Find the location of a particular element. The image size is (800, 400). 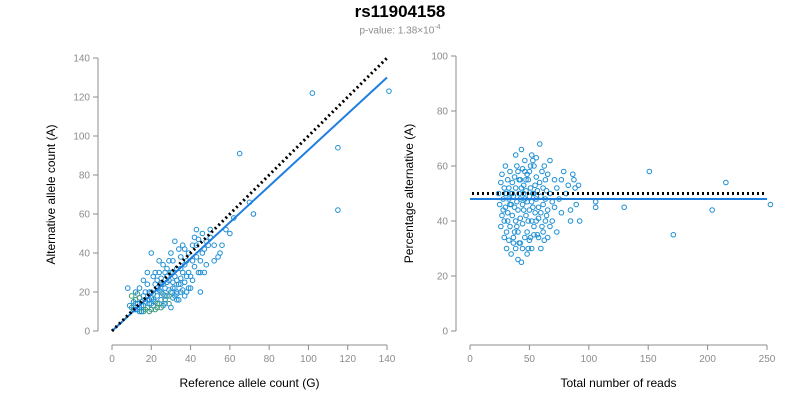

p-value-exponent: -4 is located at coordinates (437, 27).